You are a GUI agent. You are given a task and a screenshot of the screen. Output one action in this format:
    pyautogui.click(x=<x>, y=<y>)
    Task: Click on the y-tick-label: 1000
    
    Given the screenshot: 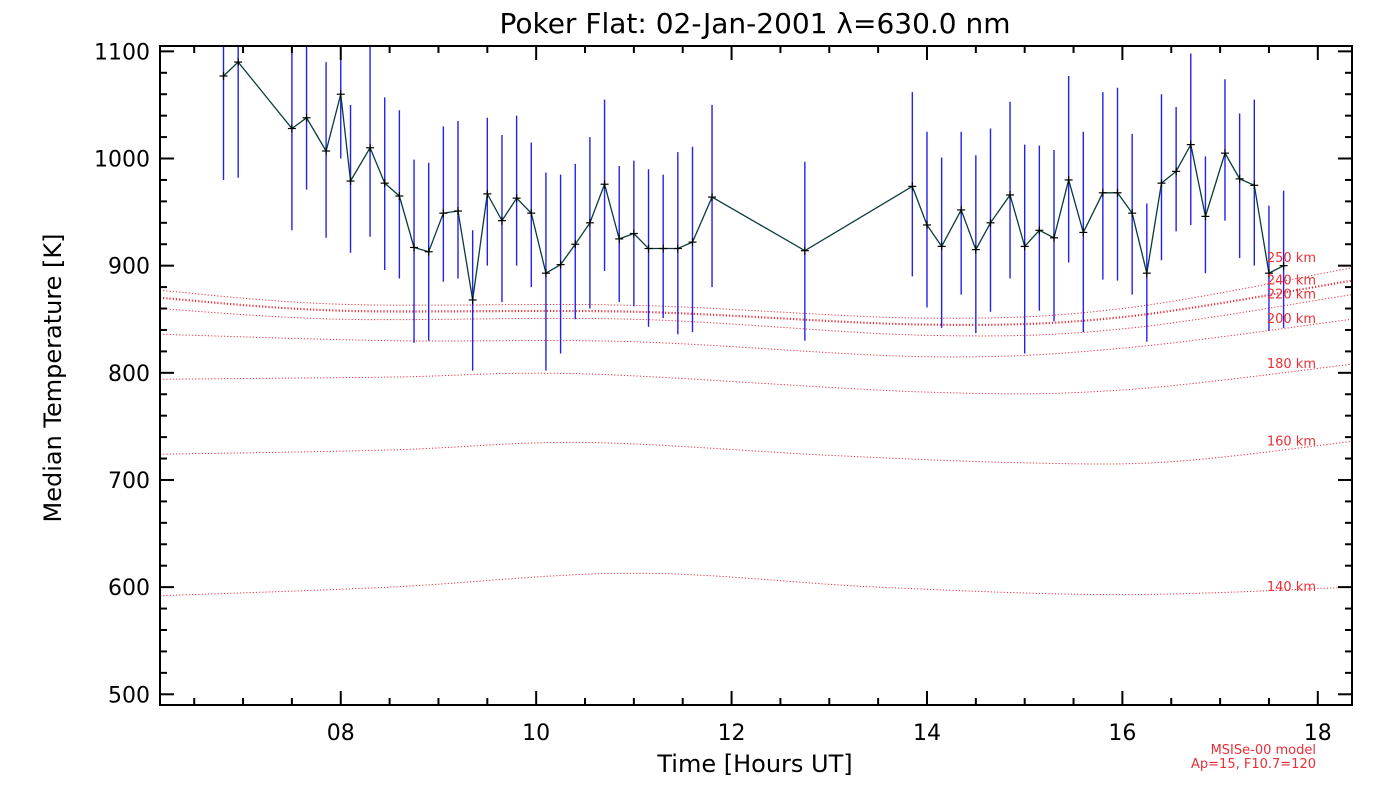 What is the action you would take?
    pyautogui.click(x=122, y=160)
    